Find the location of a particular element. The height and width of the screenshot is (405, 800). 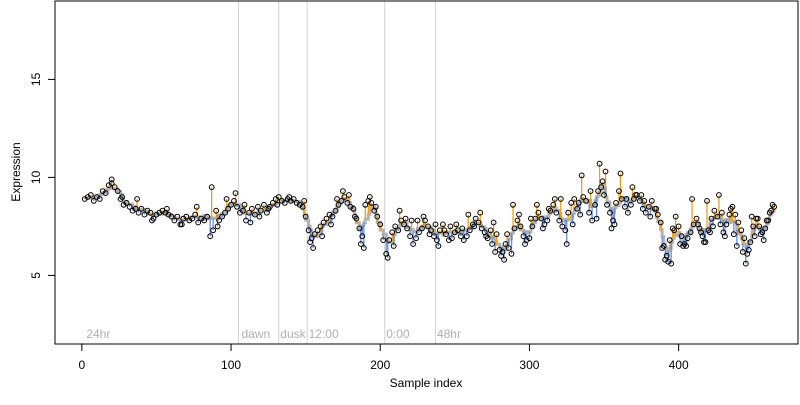

x-tick-label: 200 is located at coordinates (380, 365).